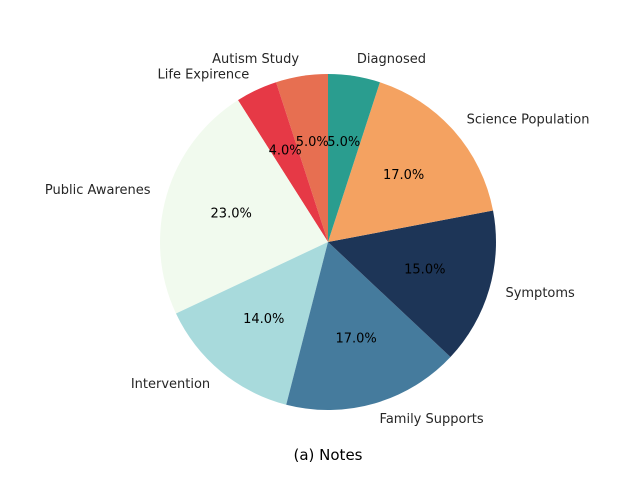  I want to click on percent-label-family-supports: 17.0%, so click(355, 338).